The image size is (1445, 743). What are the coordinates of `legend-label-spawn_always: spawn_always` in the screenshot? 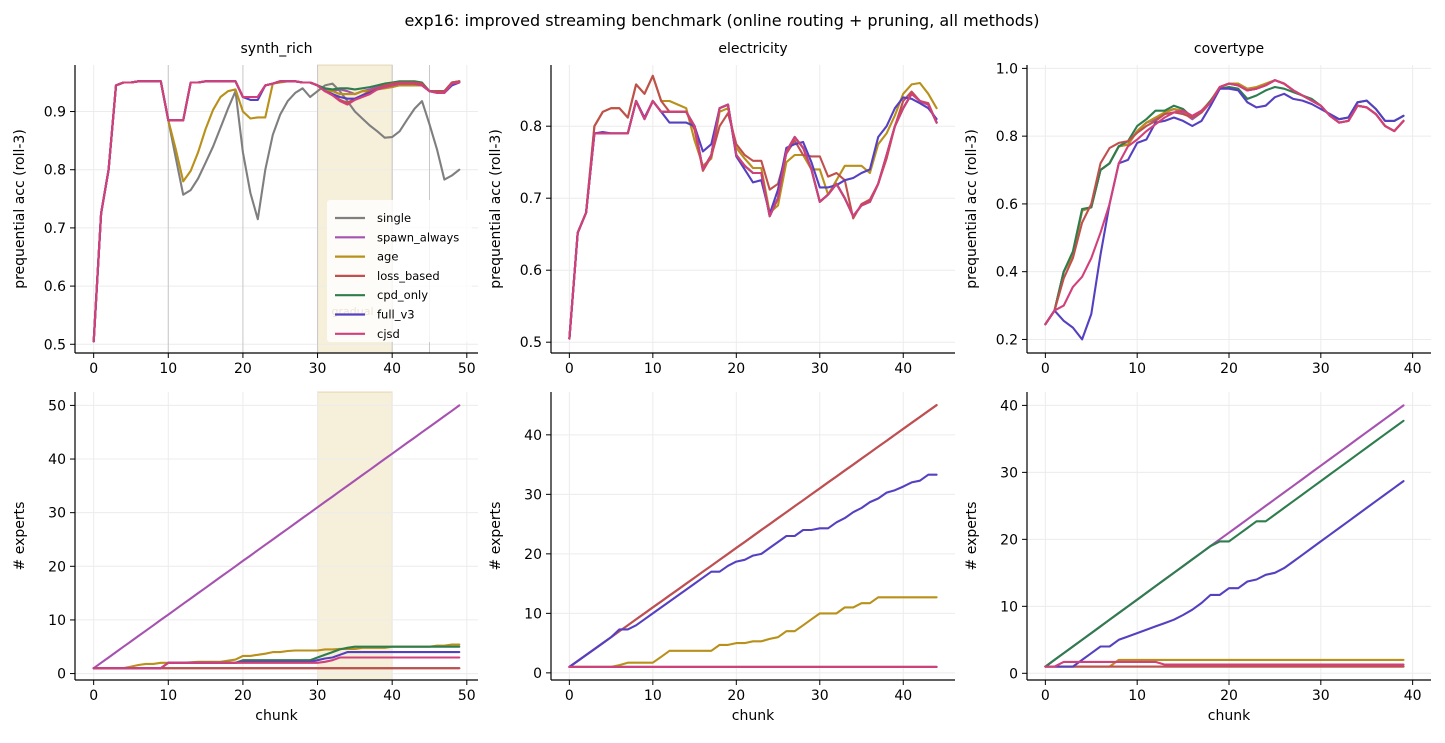 It's located at (418, 237).